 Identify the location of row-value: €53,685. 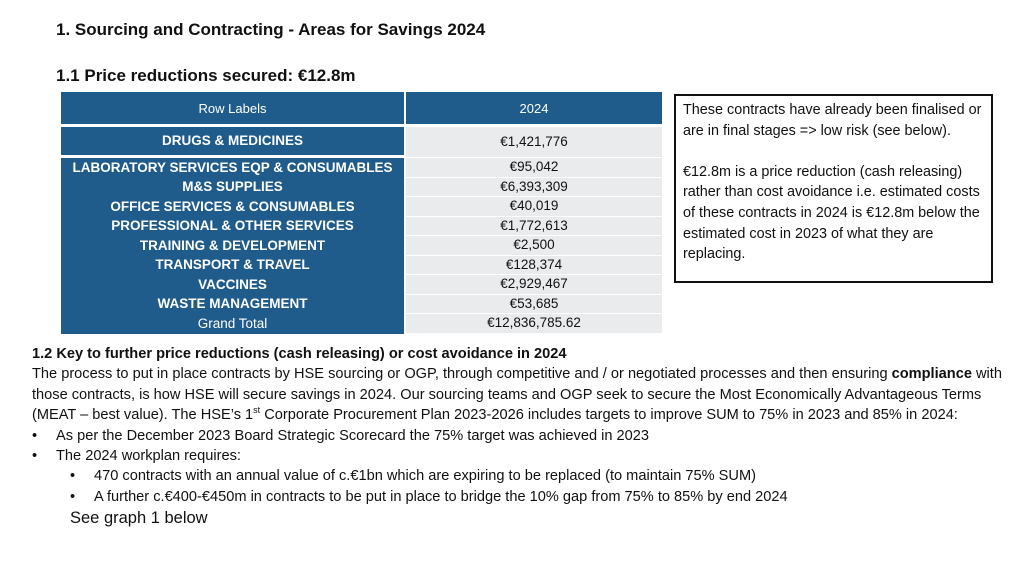
(534, 304).